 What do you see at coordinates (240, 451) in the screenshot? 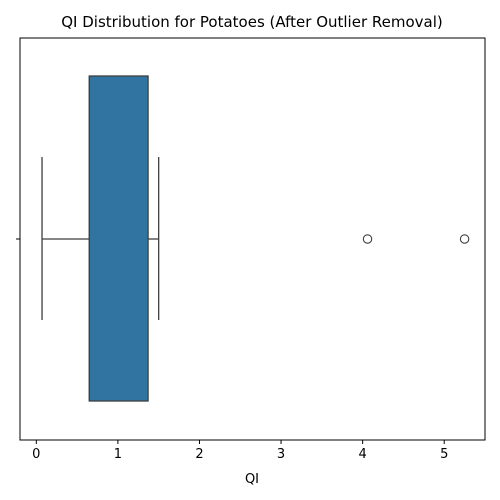
I see `x-axis-ticks: 0 1 2 3 4 5` at bounding box center [240, 451].